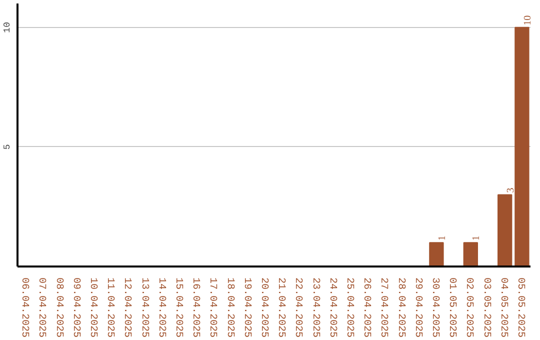  Describe the element at coordinates (41, 308) in the screenshot. I see `x-tick-label: 07.04.2025` at that location.